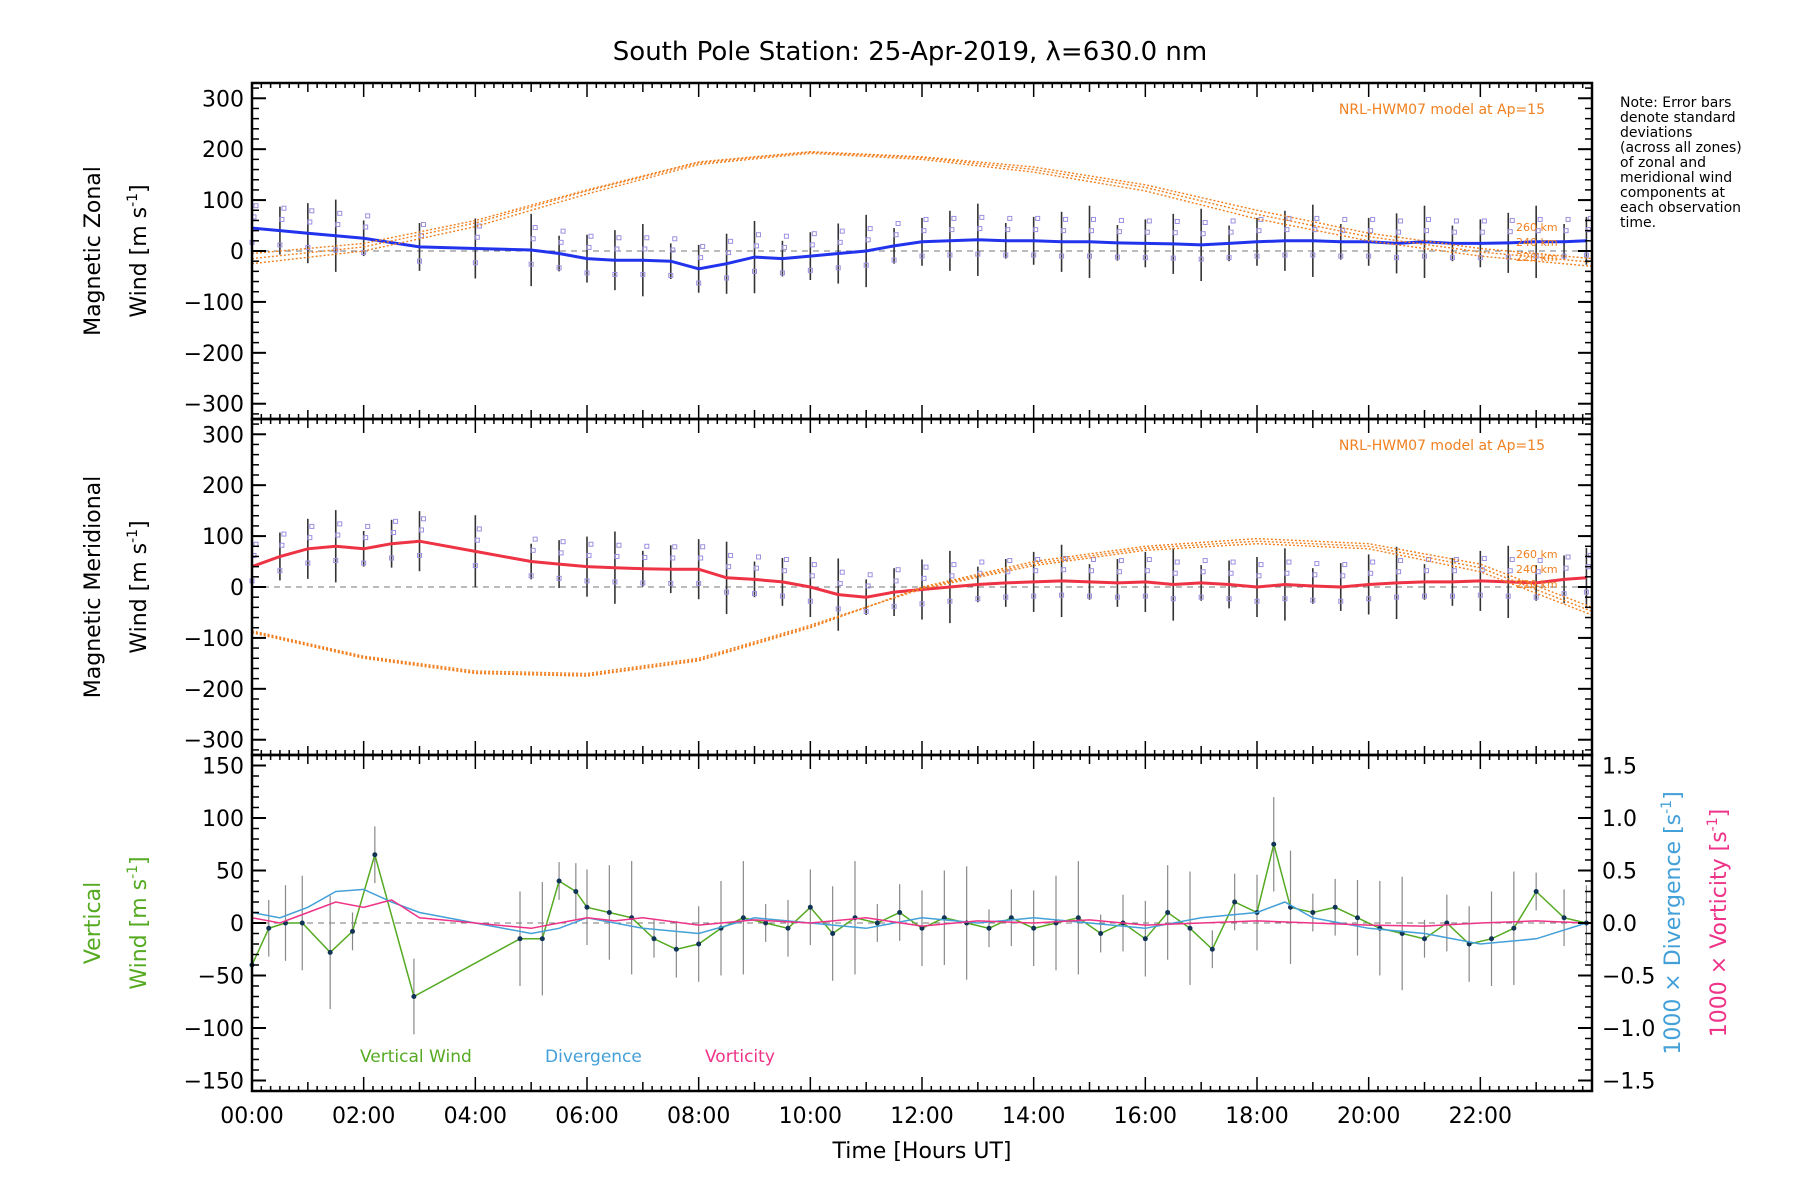  What do you see at coordinates (919, 248) in the screenshot?
I see `series-line-zonal-wind` at bounding box center [919, 248].